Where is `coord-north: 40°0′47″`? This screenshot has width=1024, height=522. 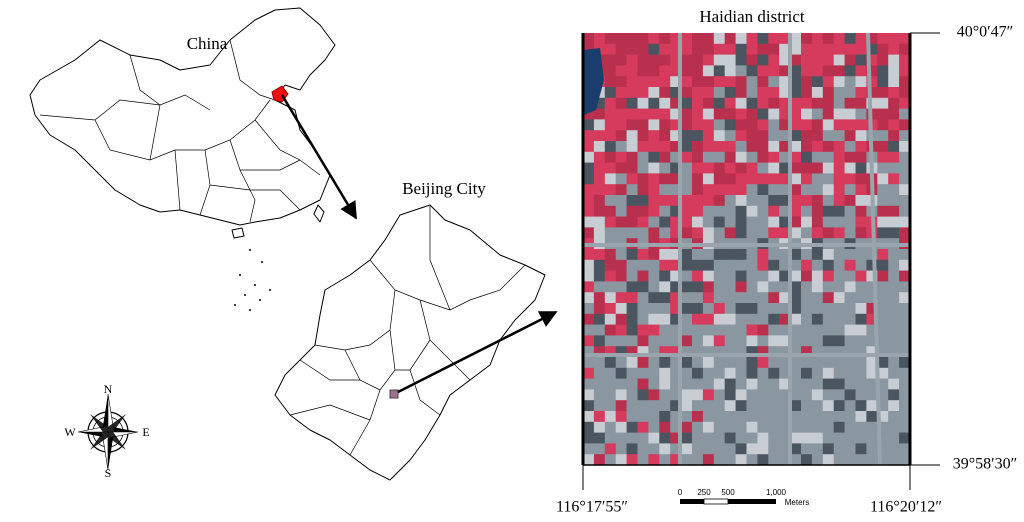
coord-north: 40°0′47″ is located at coordinates (985, 32).